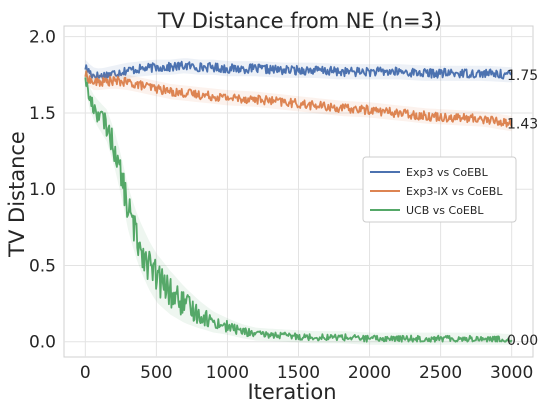 The image size is (548, 411). I want to click on y-axis-label: TV Distance, so click(17, 194).